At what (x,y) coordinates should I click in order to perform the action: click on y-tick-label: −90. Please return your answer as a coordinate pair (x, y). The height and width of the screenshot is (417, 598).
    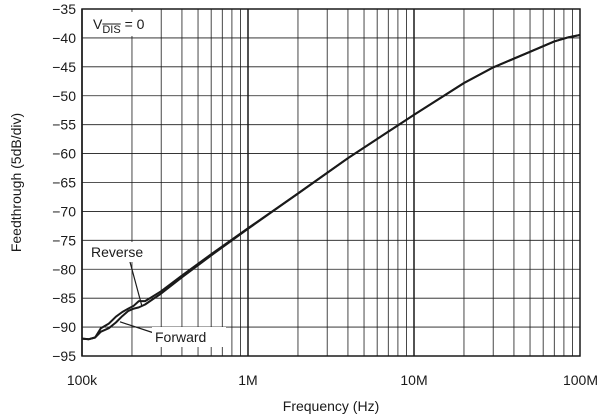
    Looking at the image, I should click on (64, 327).